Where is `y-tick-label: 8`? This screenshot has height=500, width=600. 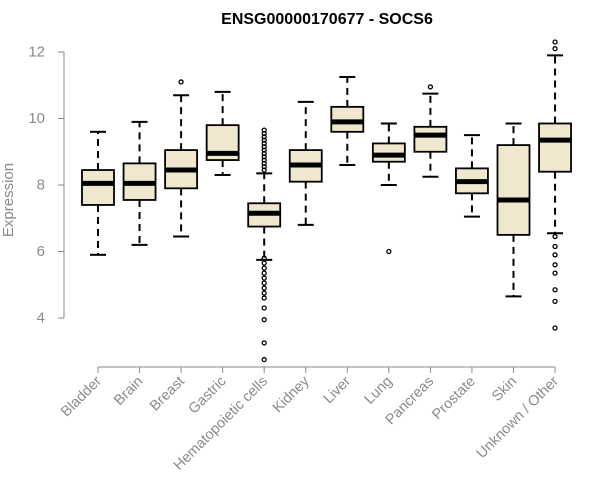 y-tick-label: 8 is located at coordinates (41, 185).